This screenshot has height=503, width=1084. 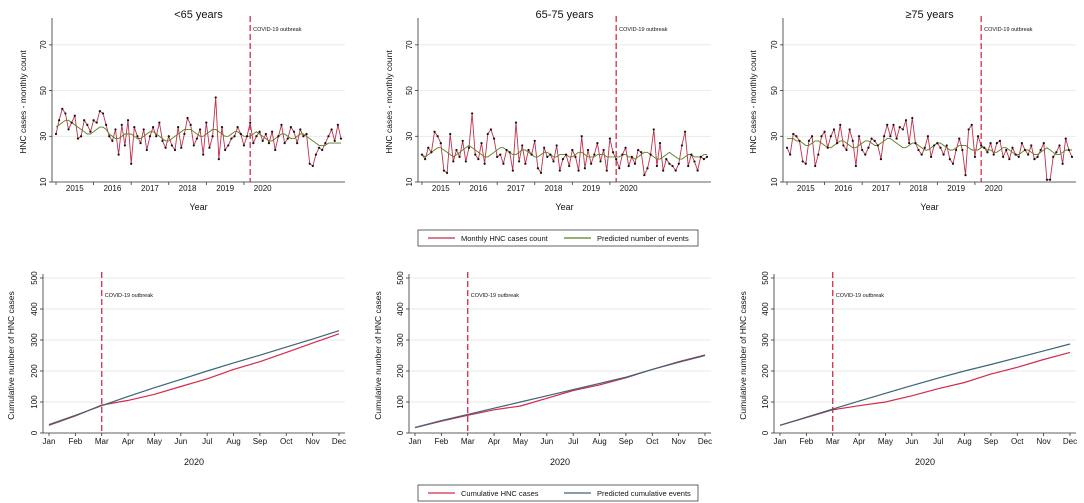 I want to click on x-tick-label: Feb, so click(x=75, y=441).